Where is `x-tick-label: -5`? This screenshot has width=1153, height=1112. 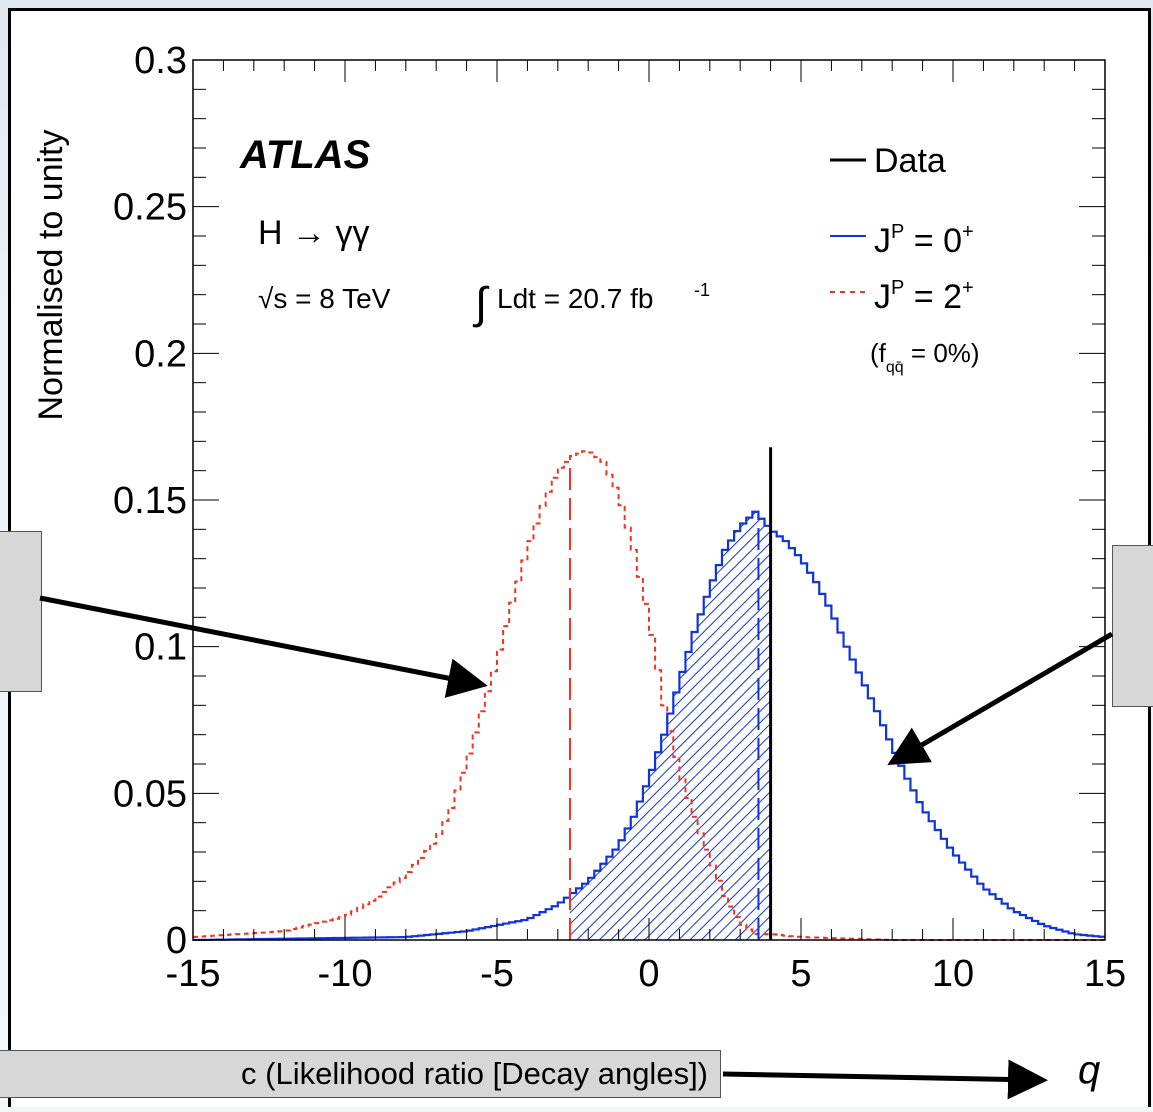 x-tick-label: -5 is located at coordinates (497, 974).